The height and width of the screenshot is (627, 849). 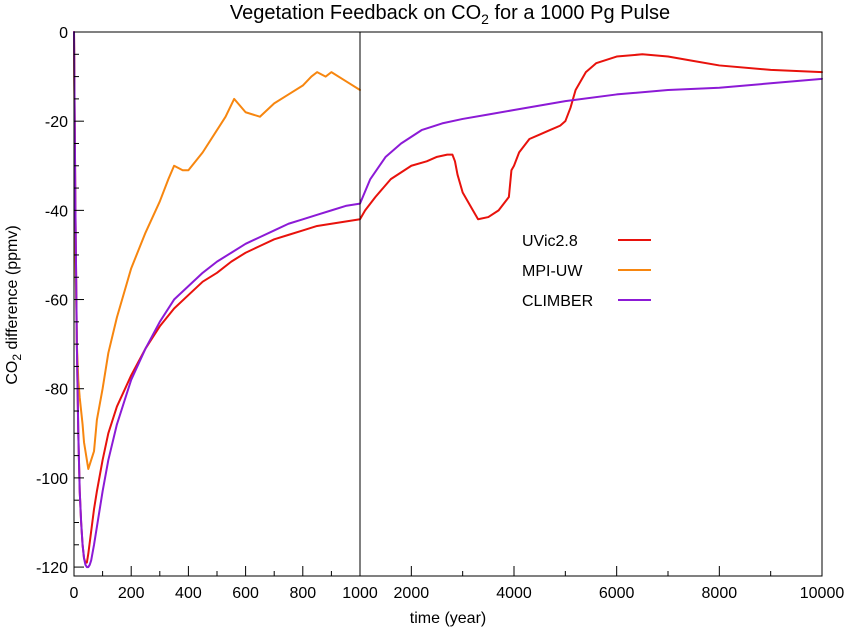 I want to click on x-tick-label: 1000, so click(x=360, y=593).